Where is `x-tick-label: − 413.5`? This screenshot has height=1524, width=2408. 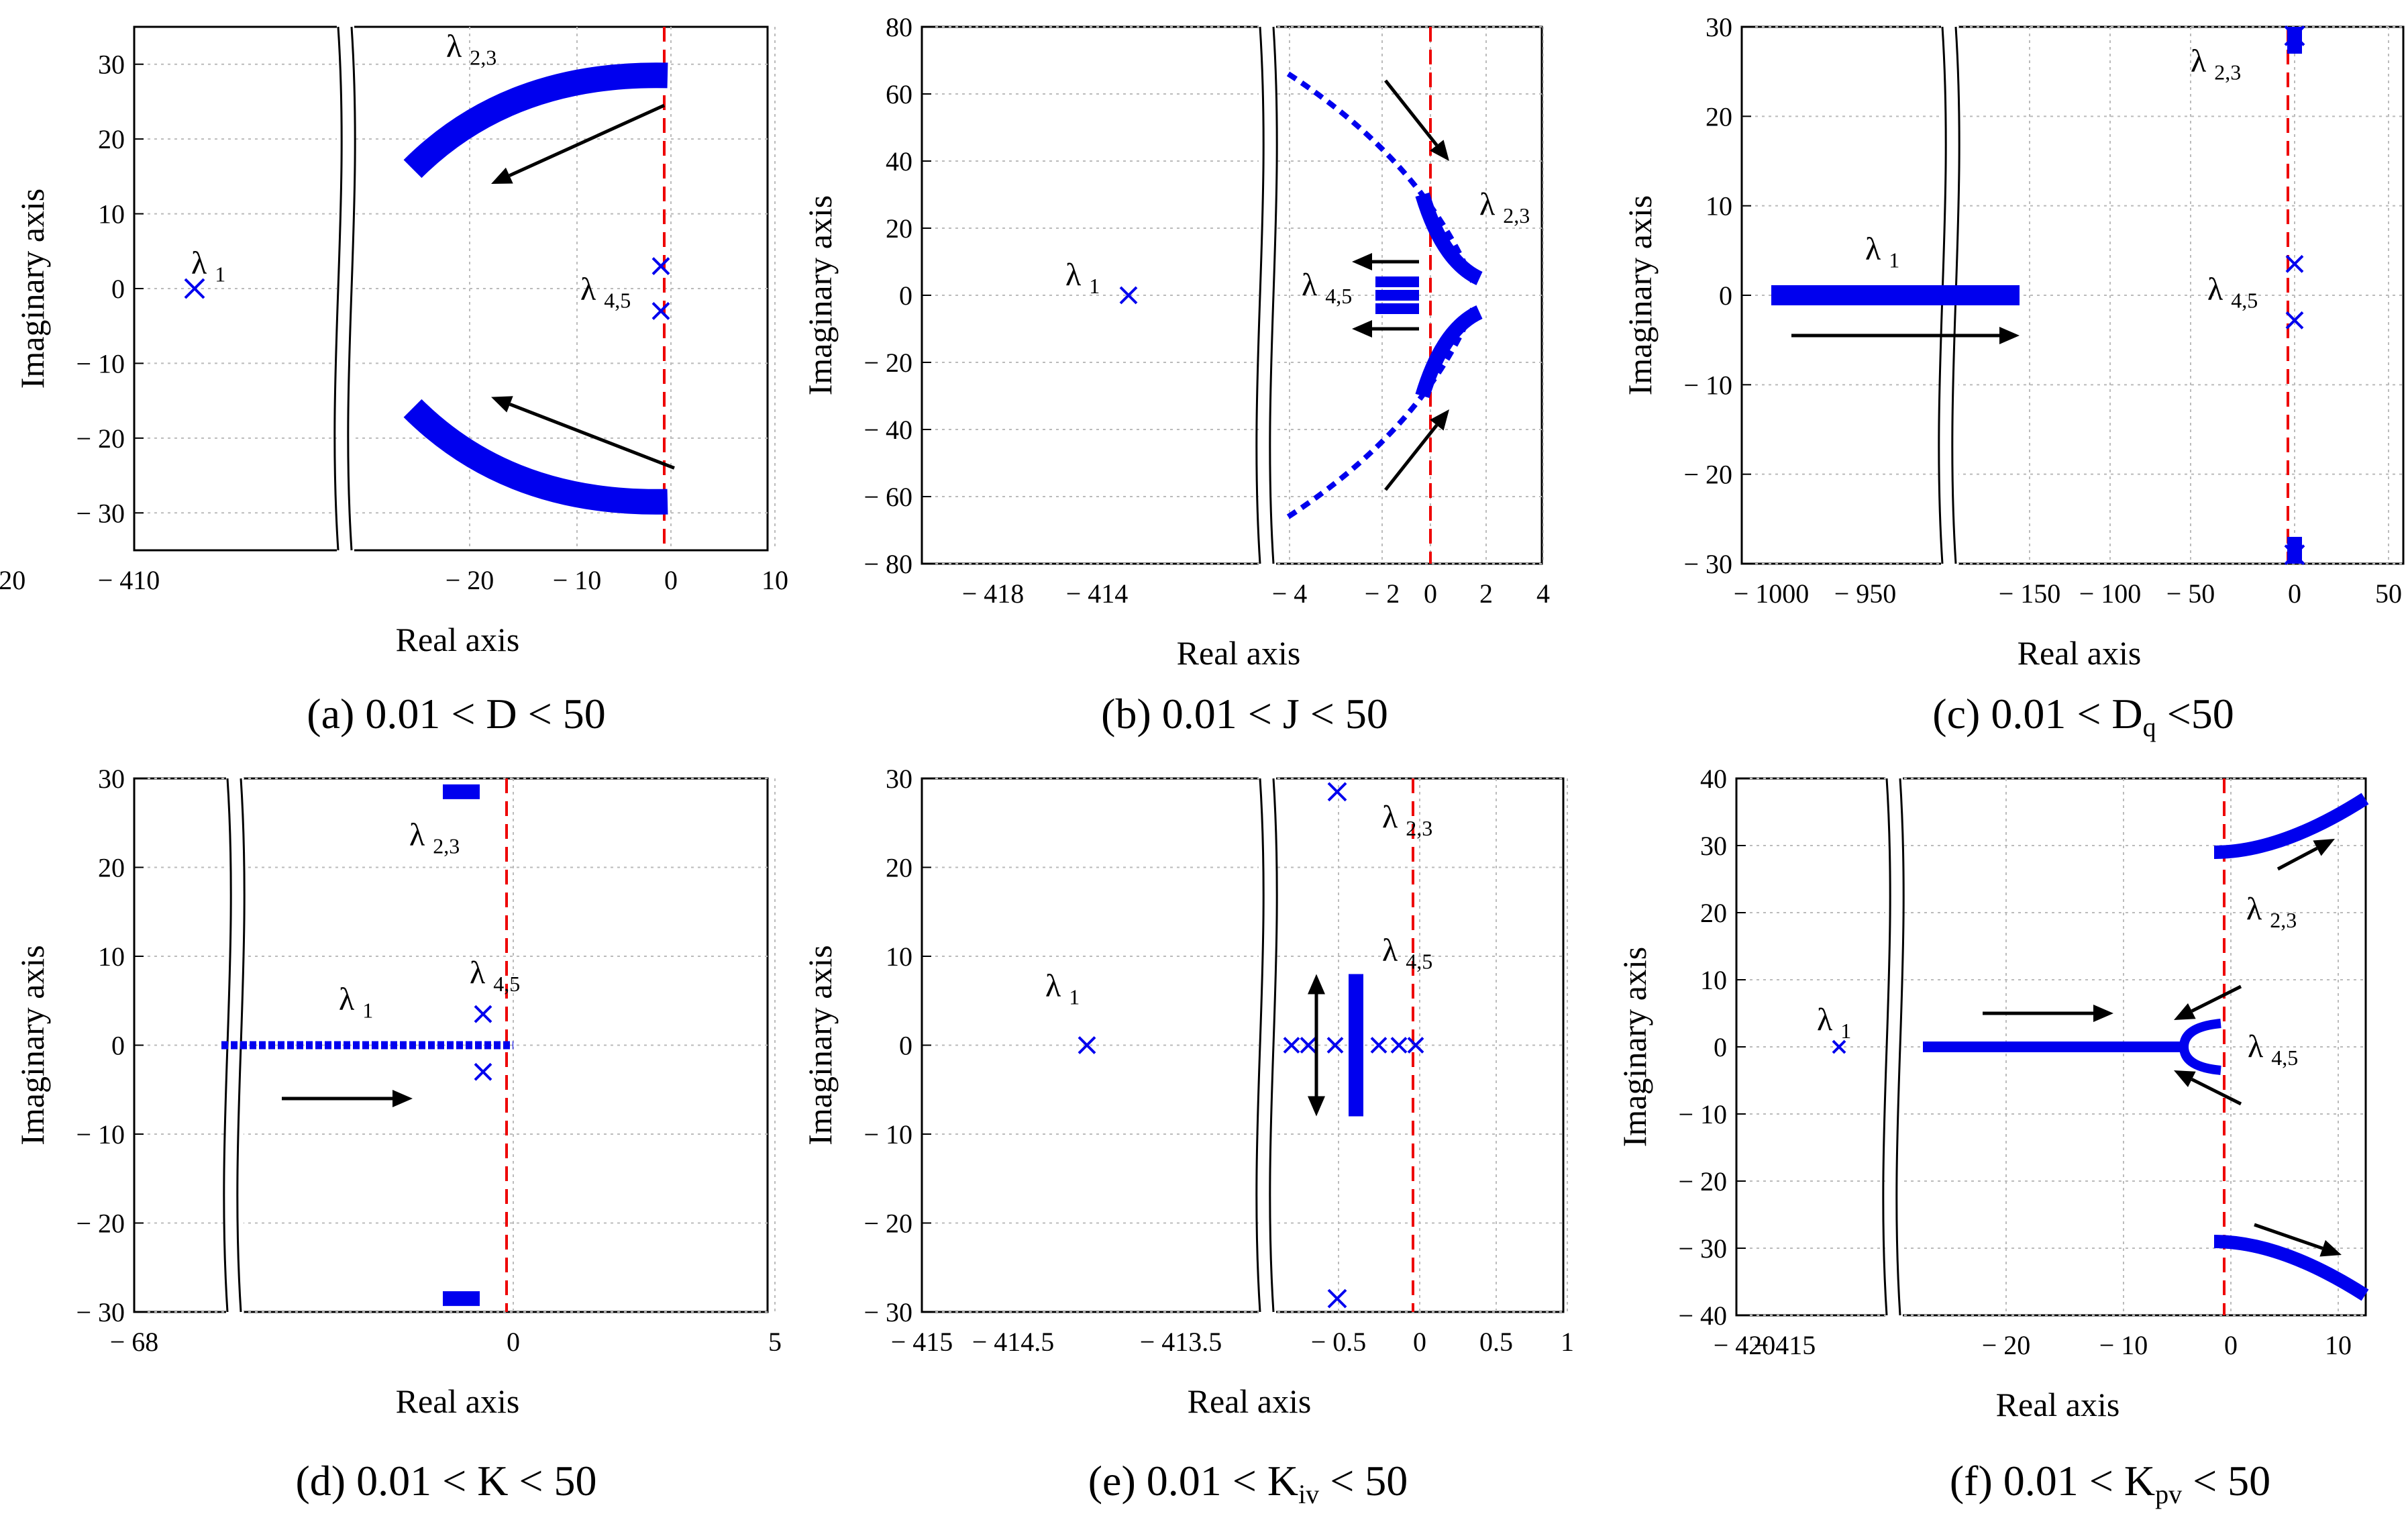 x-tick-label: − 413.5 is located at coordinates (1181, 1342).